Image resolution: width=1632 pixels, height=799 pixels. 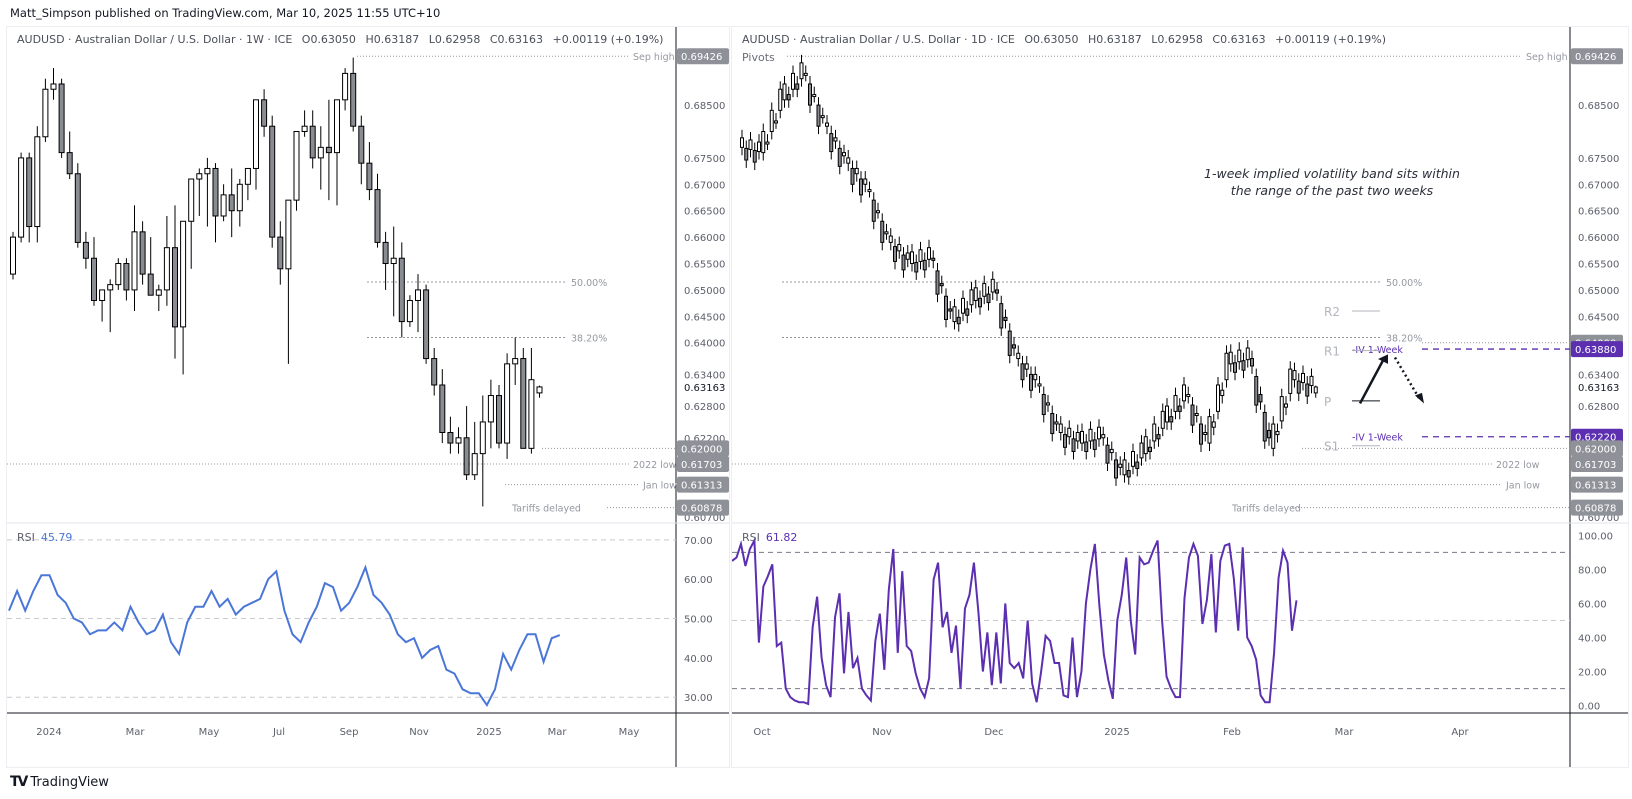 What do you see at coordinates (1460, 732) in the screenshot?
I see `time-axis-tick: Apr` at bounding box center [1460, 732].